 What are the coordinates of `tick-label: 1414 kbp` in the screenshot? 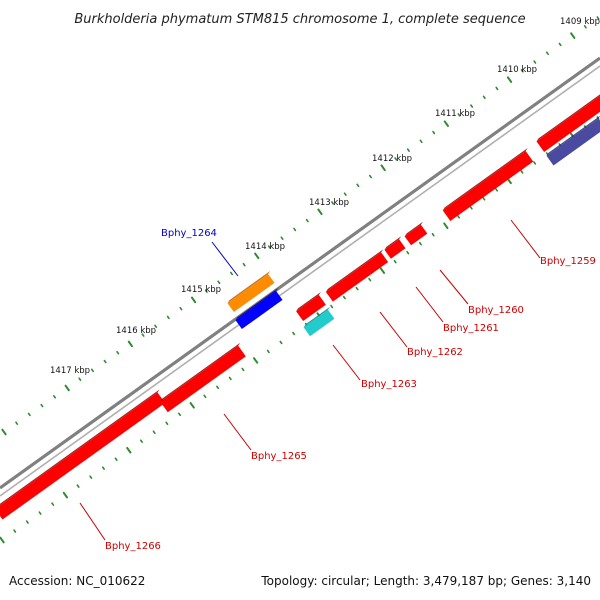 It's located at (265, 247).